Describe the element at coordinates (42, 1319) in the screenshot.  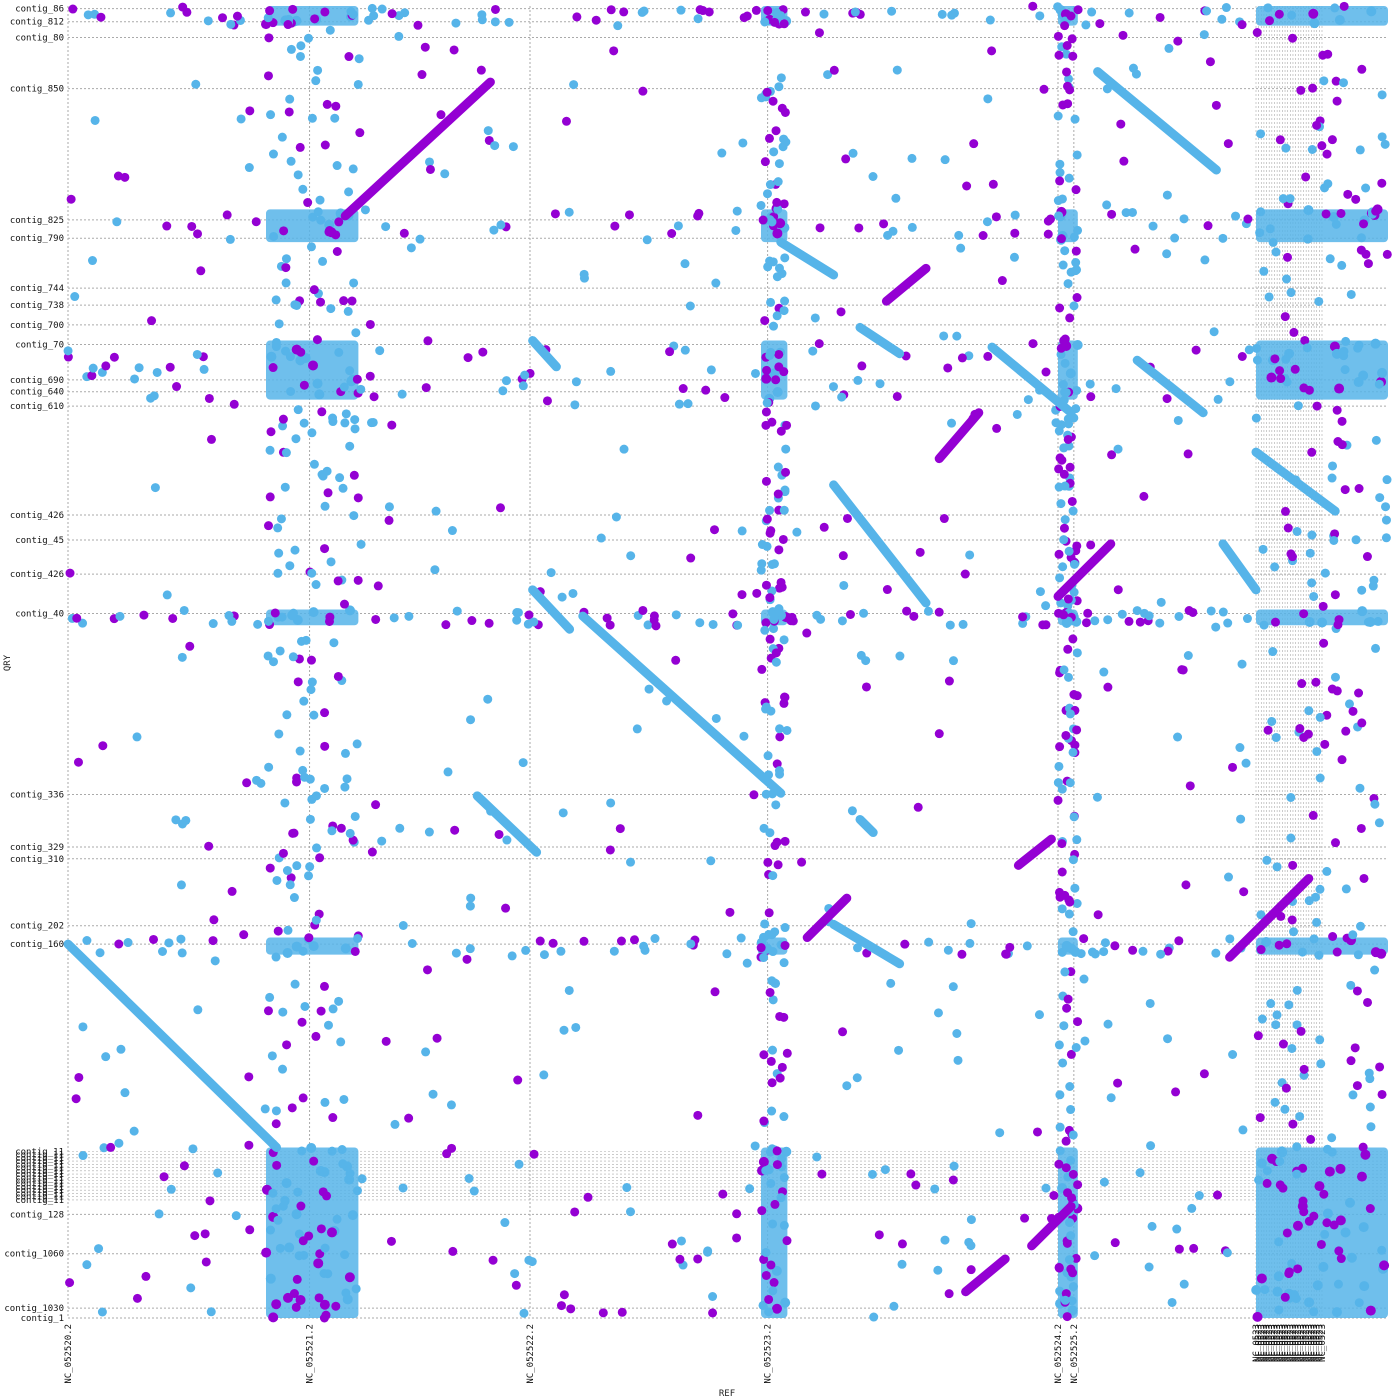
I see `y-tick-label: contig_1` at that location.